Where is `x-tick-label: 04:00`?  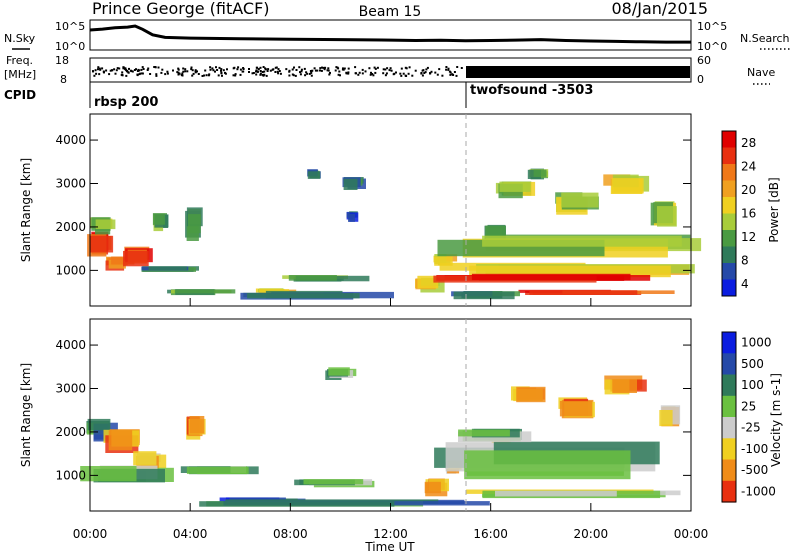 x-tick-label: 04:00 is located at coordinates (190, 534).